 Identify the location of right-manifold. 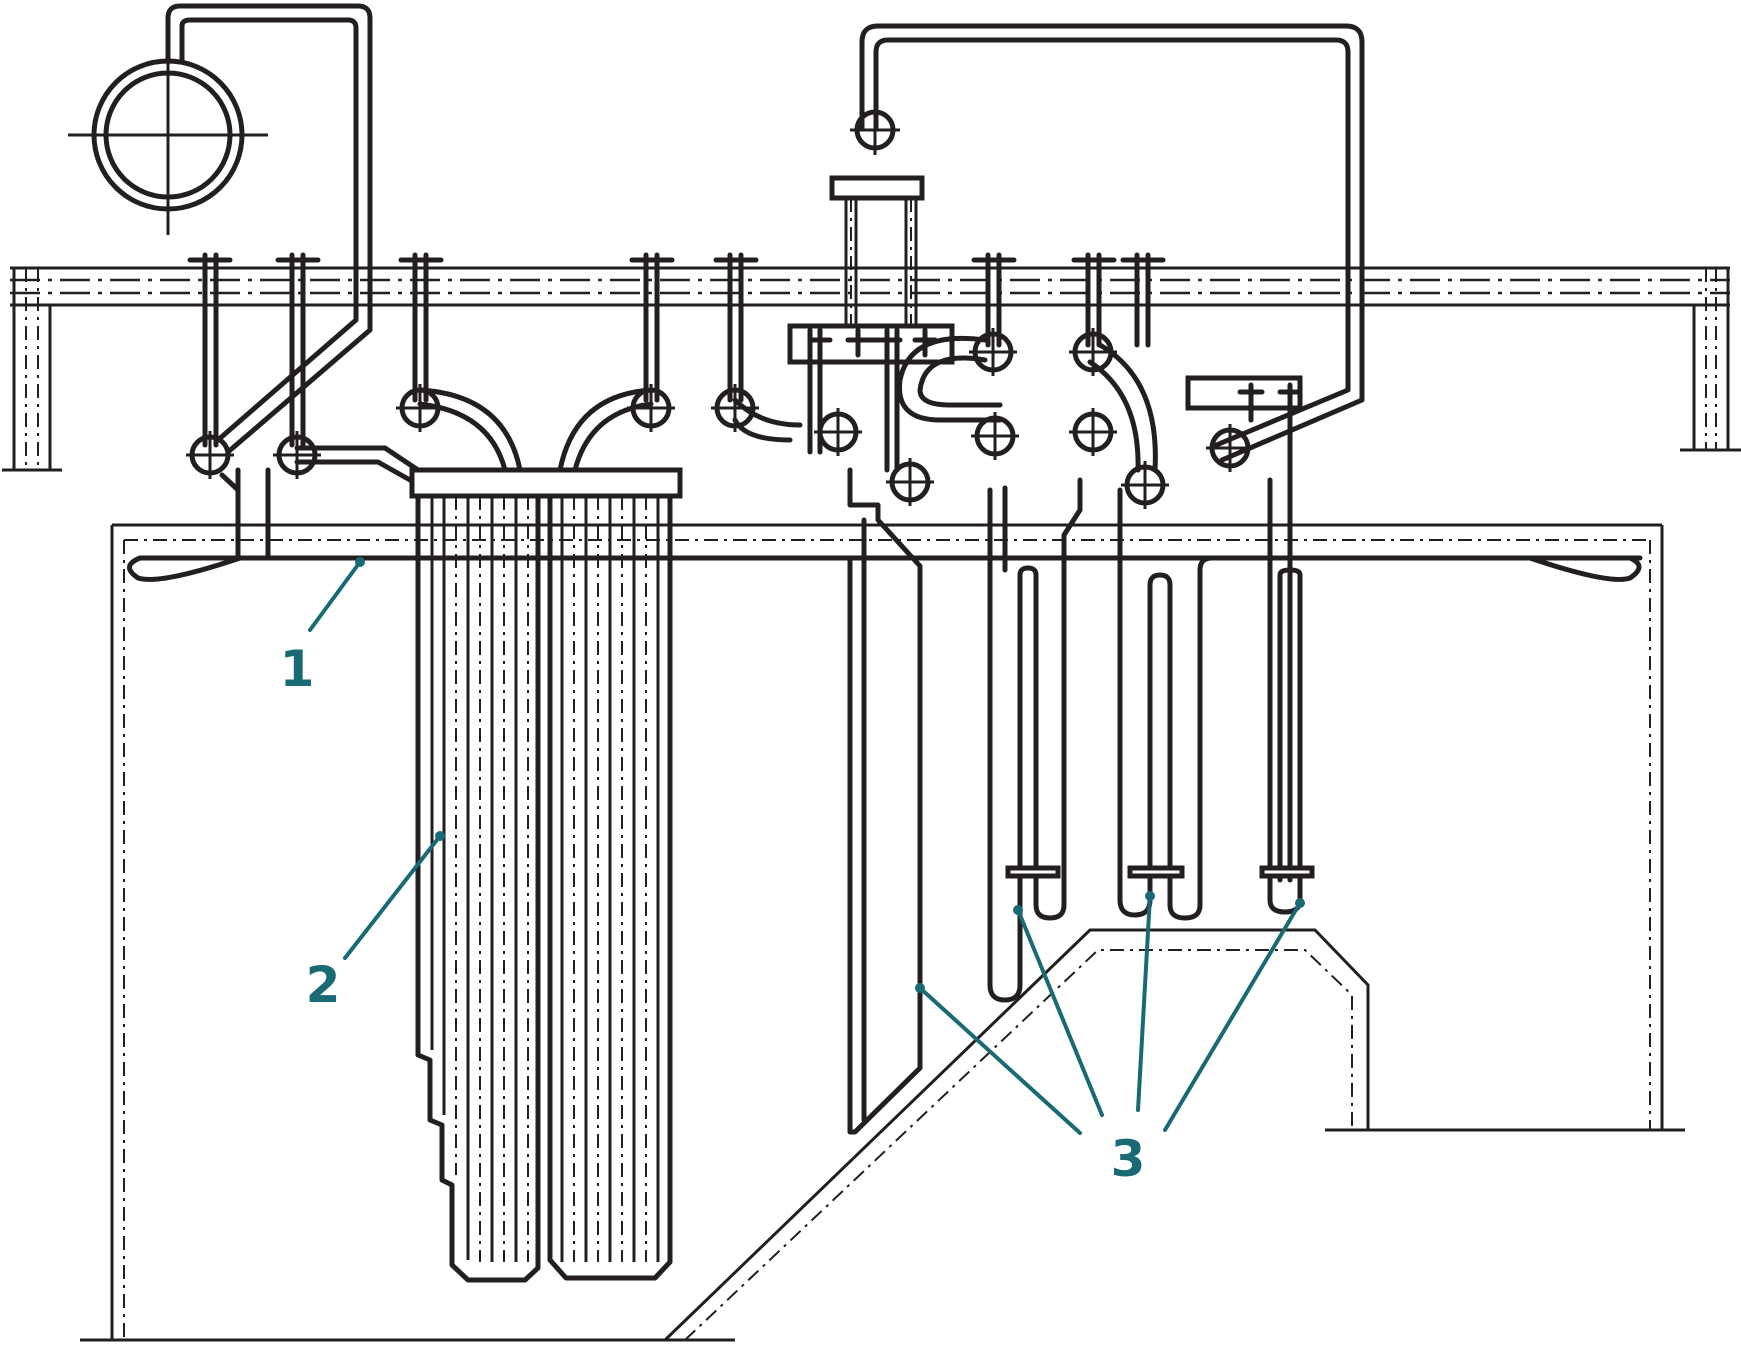
(1244, 629).